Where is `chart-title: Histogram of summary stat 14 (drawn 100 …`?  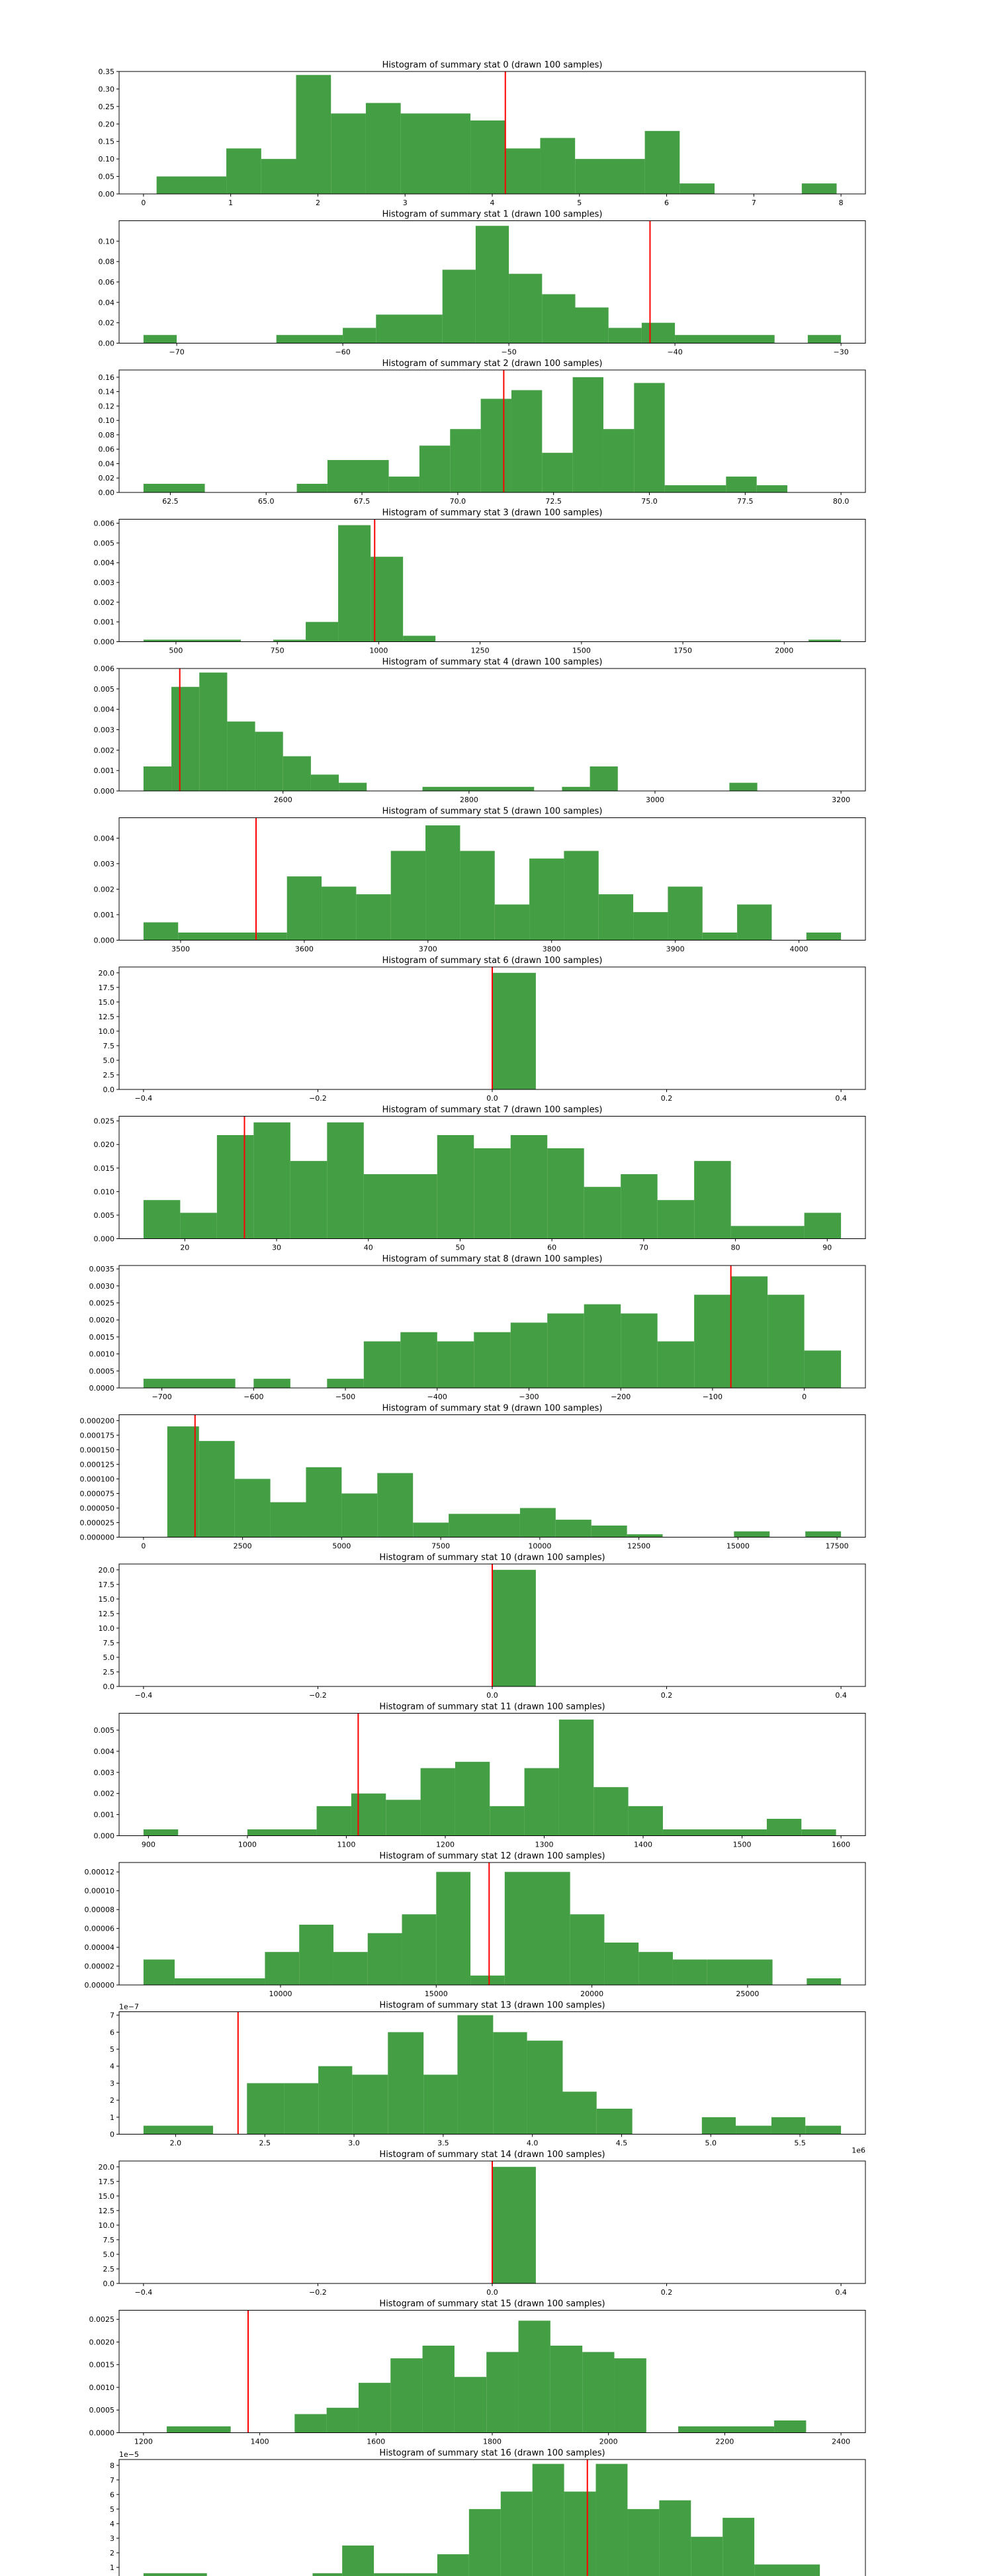
chart-title: Histogram of summary stat 14 (drawn 100 … is located at coordinates (492, 2155).